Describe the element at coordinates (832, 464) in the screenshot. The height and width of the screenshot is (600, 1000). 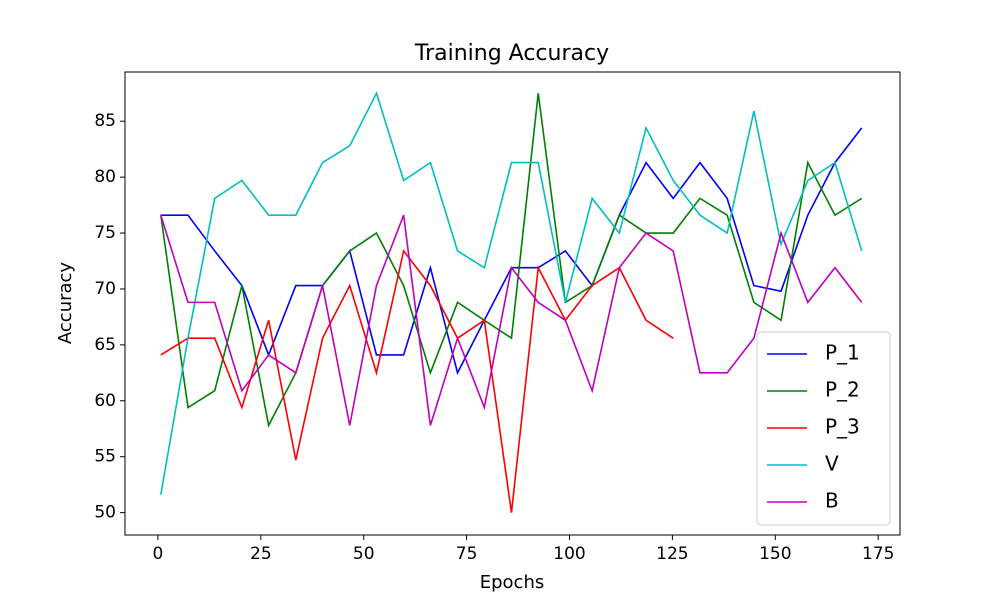
I see `legend-label: V` at that location.